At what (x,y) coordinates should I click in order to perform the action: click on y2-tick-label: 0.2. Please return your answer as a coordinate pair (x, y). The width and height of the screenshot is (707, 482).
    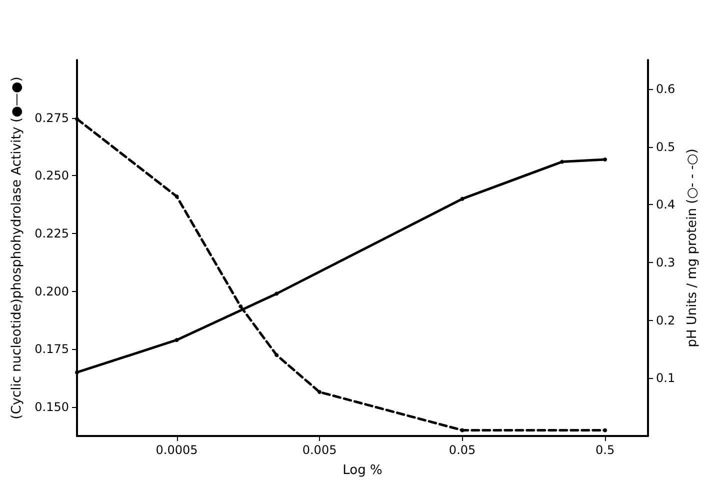
    Looking at the image, I should click on (666, 320).